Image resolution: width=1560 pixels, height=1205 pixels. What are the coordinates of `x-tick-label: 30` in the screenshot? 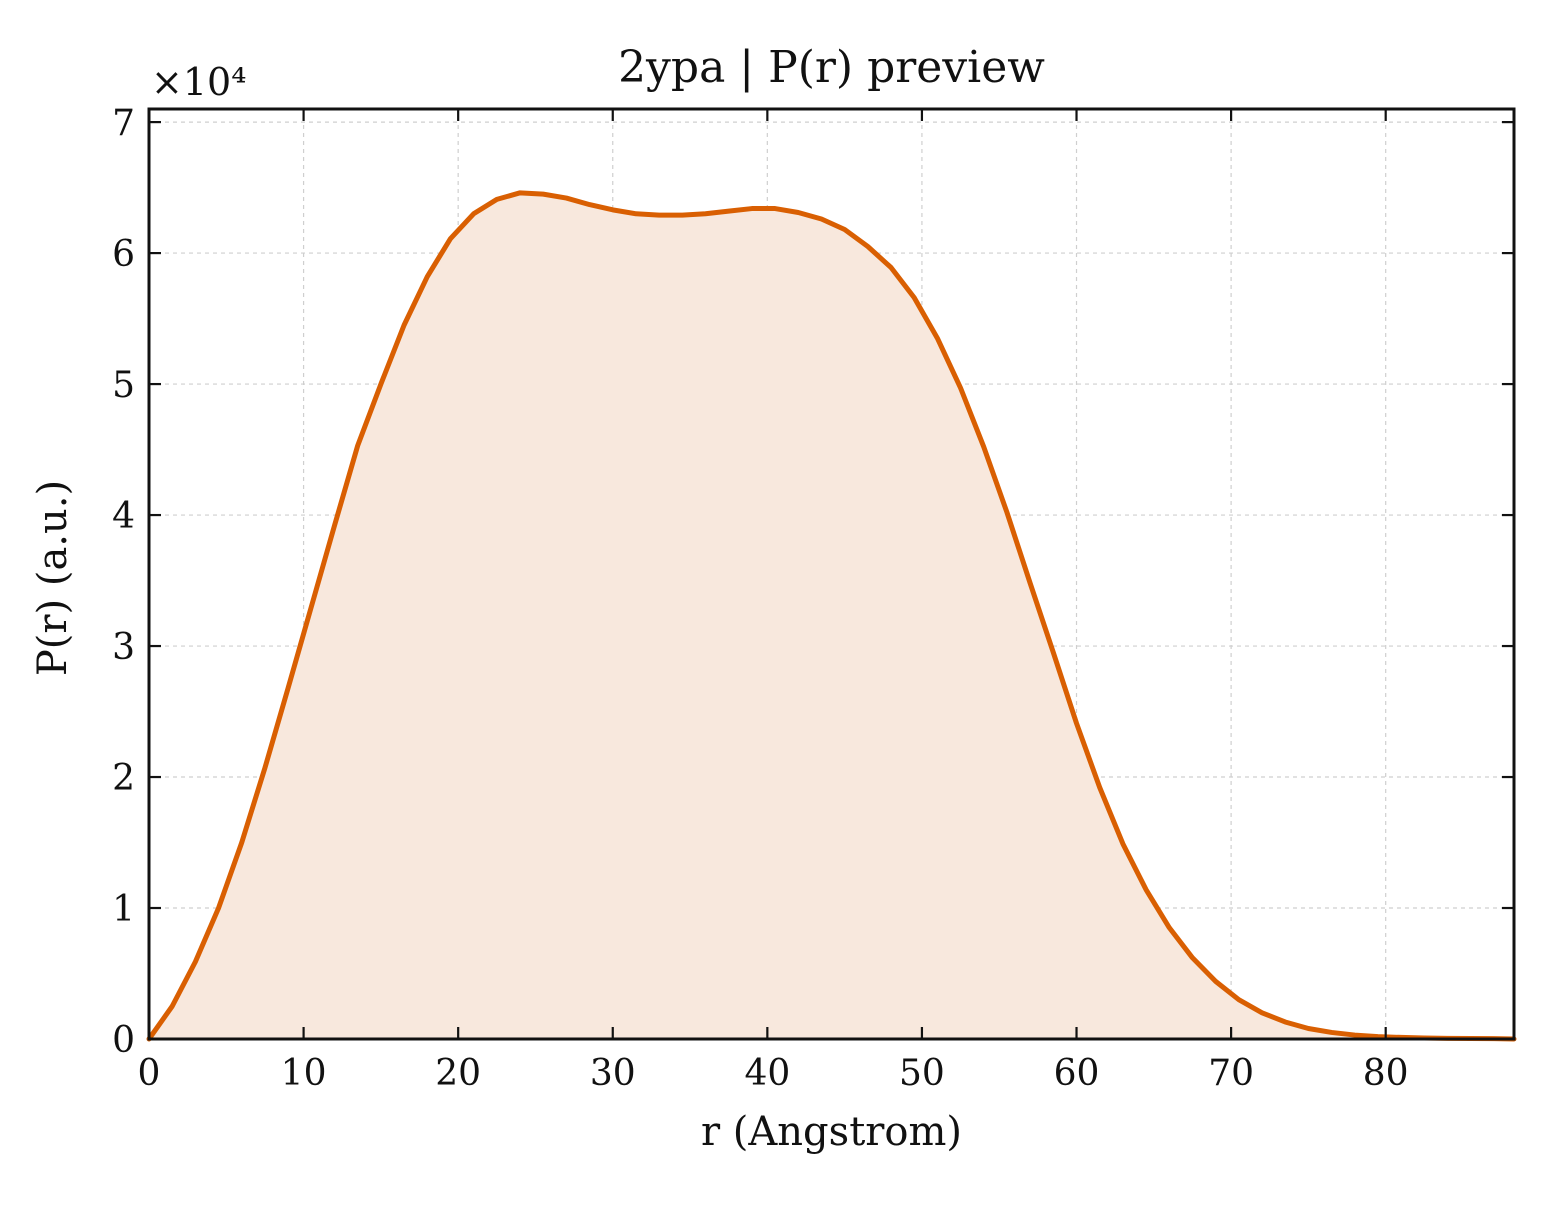 It's located at (613, 1073).